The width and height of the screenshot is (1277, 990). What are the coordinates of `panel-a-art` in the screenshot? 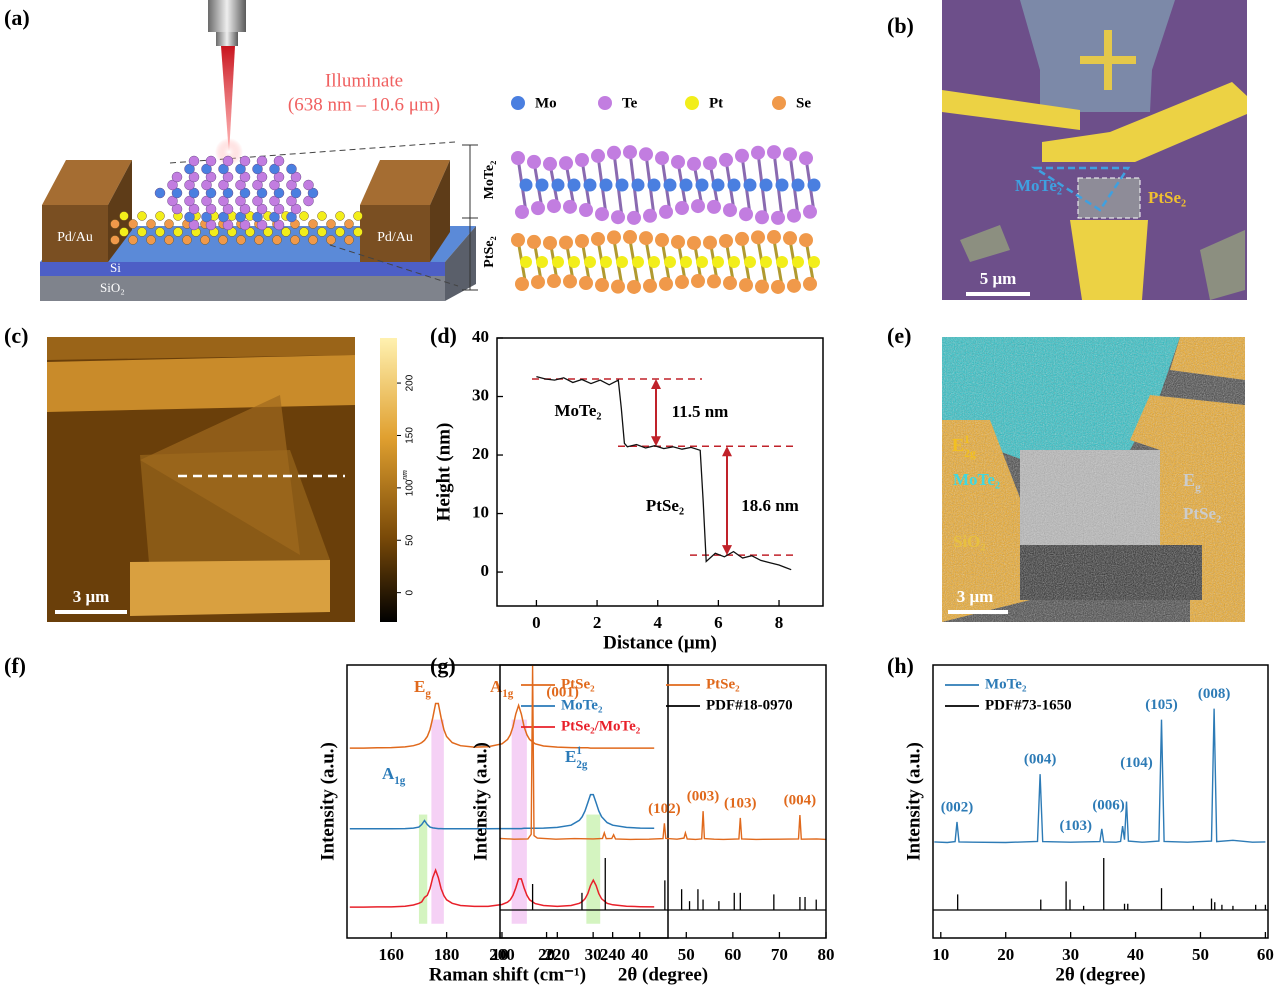 It's located at (259, 150).